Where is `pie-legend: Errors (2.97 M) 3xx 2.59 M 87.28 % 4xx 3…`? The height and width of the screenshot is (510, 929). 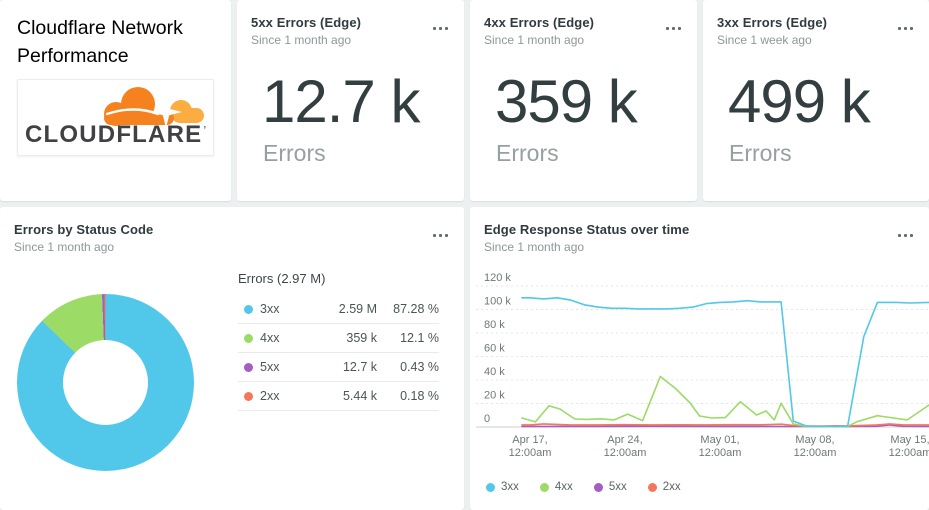 pie-legend: Errors (2.97 M) 3xx 2.59 M 87.28 % 4xx 3… is located at coordinates (338, 341).